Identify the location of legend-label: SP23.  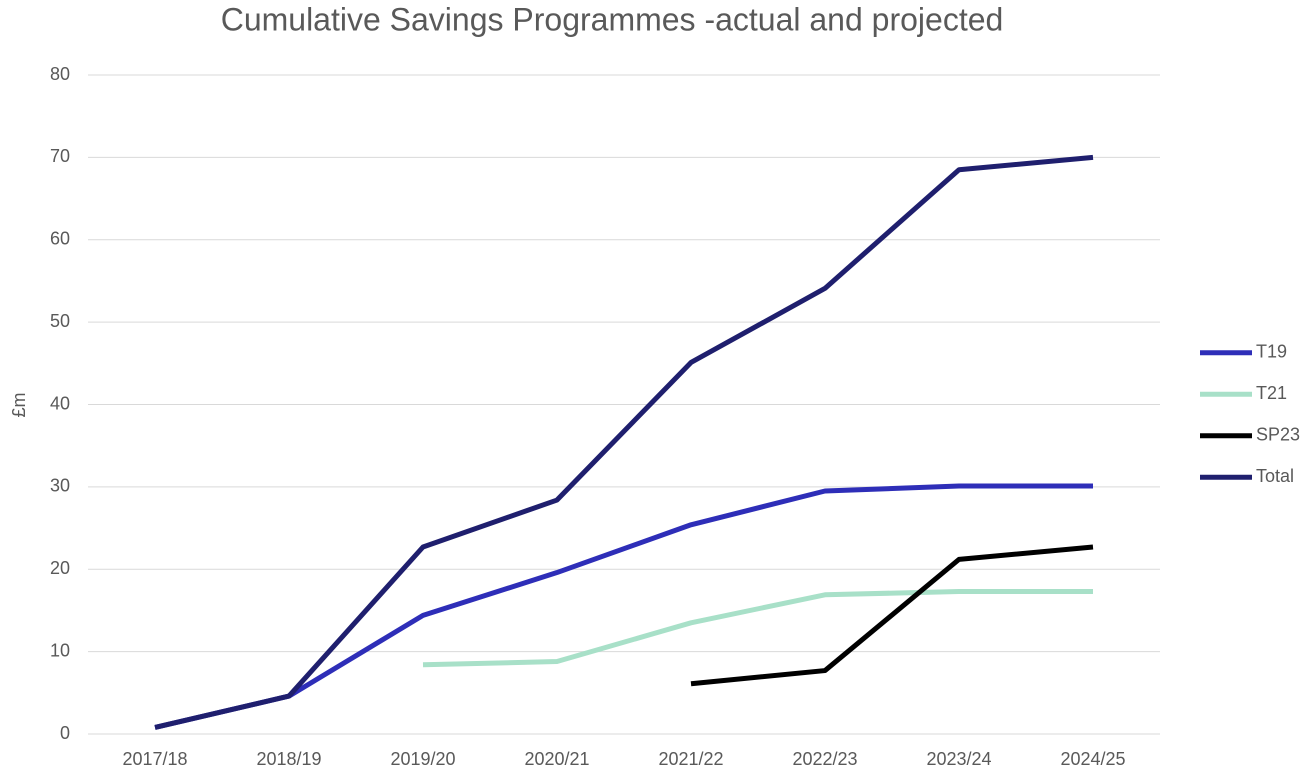
(1278, 435).